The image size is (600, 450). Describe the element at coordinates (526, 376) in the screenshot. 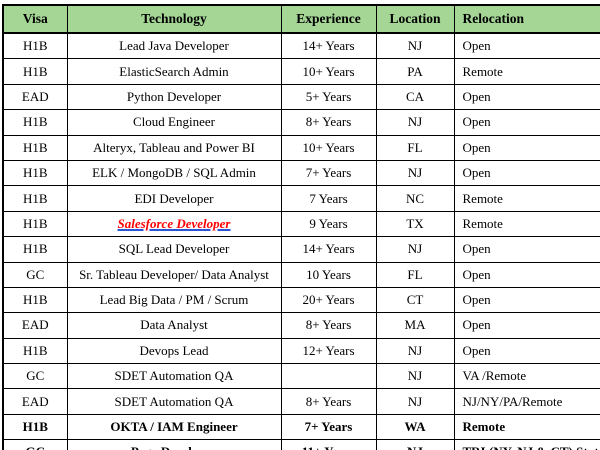

I see `cell-relocation: VA /Remote` at that location.